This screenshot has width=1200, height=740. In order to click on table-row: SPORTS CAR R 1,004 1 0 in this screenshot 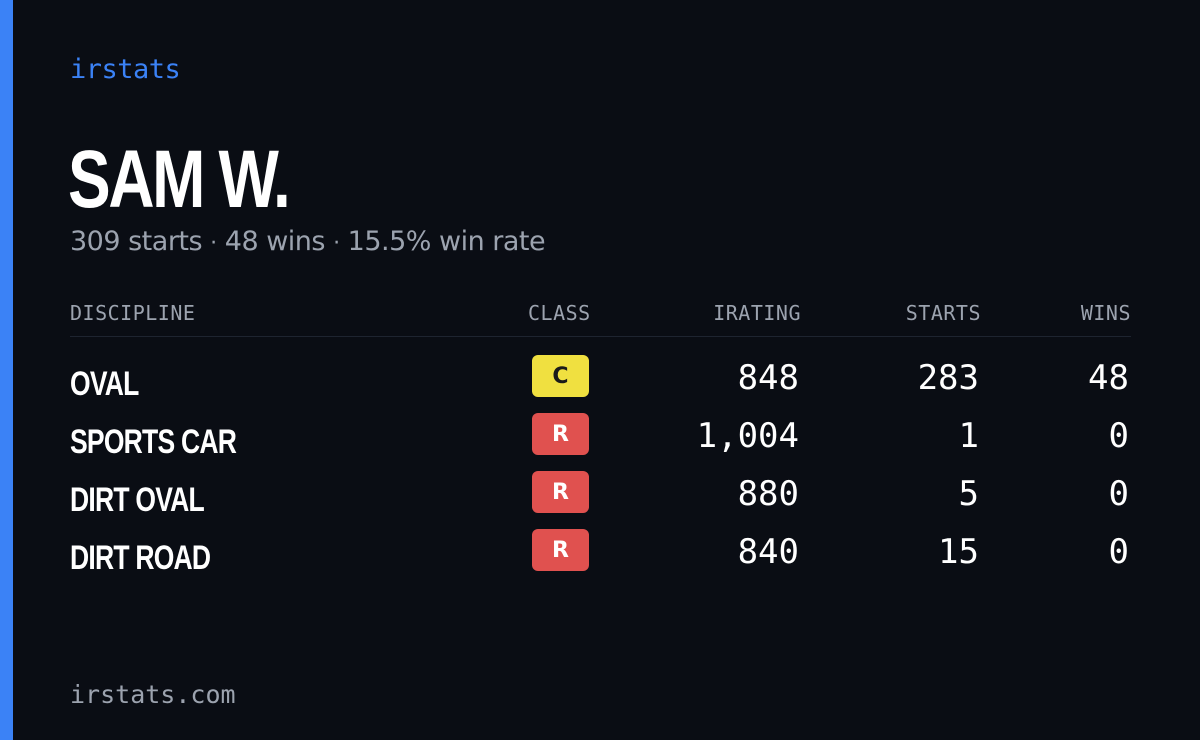, I will do `click(600, 439)`.